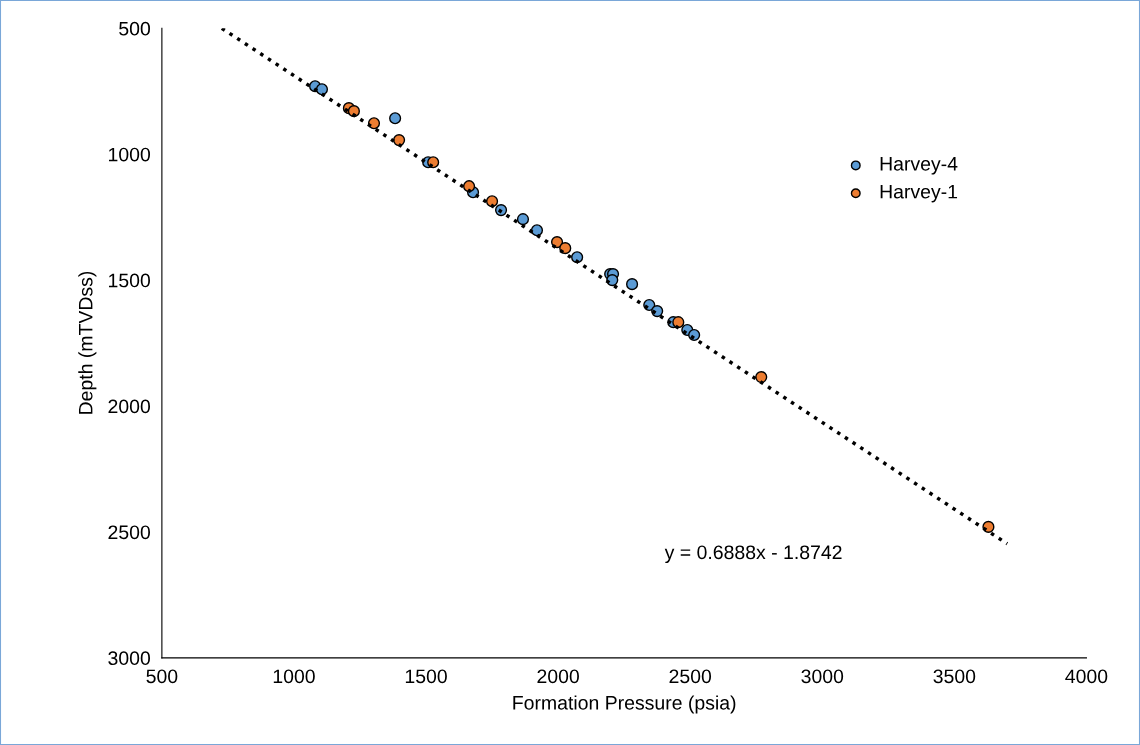  What do you see at coordinates (1086, 676) in the screenshot?
I see `x-tick-label: 4000` at bounding box center [1086, 676].